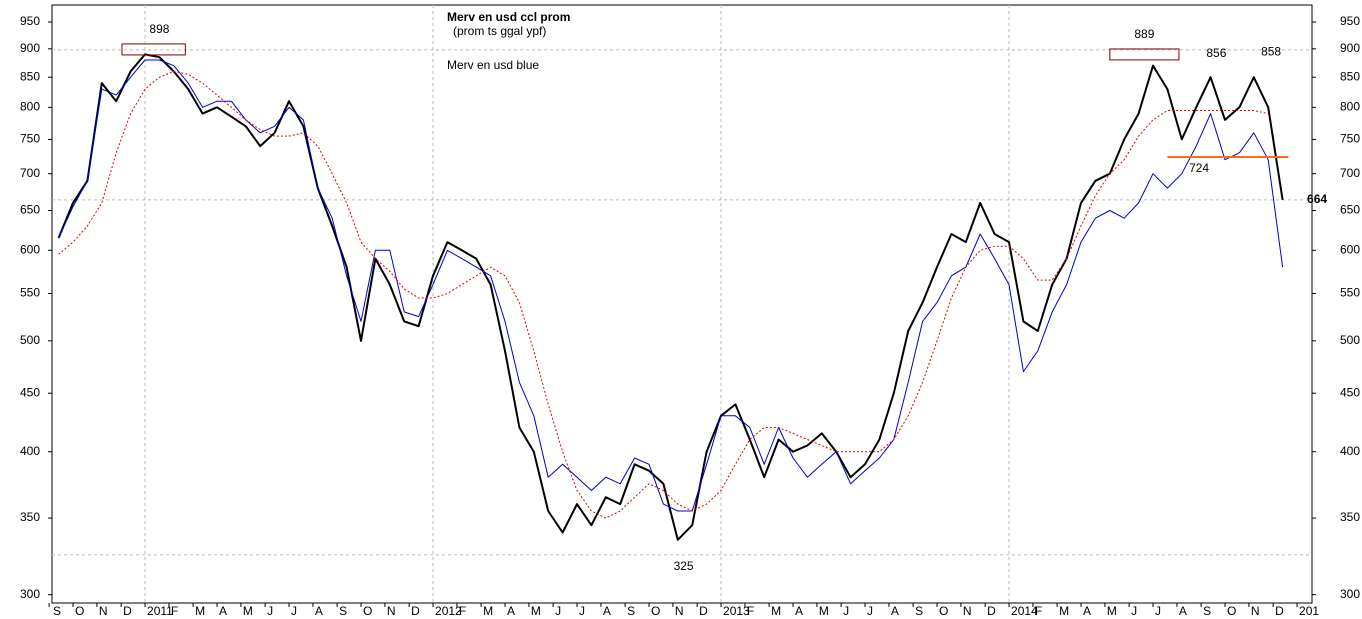  Describe the element at coordinates (493, 65) in the screenshot. I see `legend-entry: Merv en usd blue` at that location.